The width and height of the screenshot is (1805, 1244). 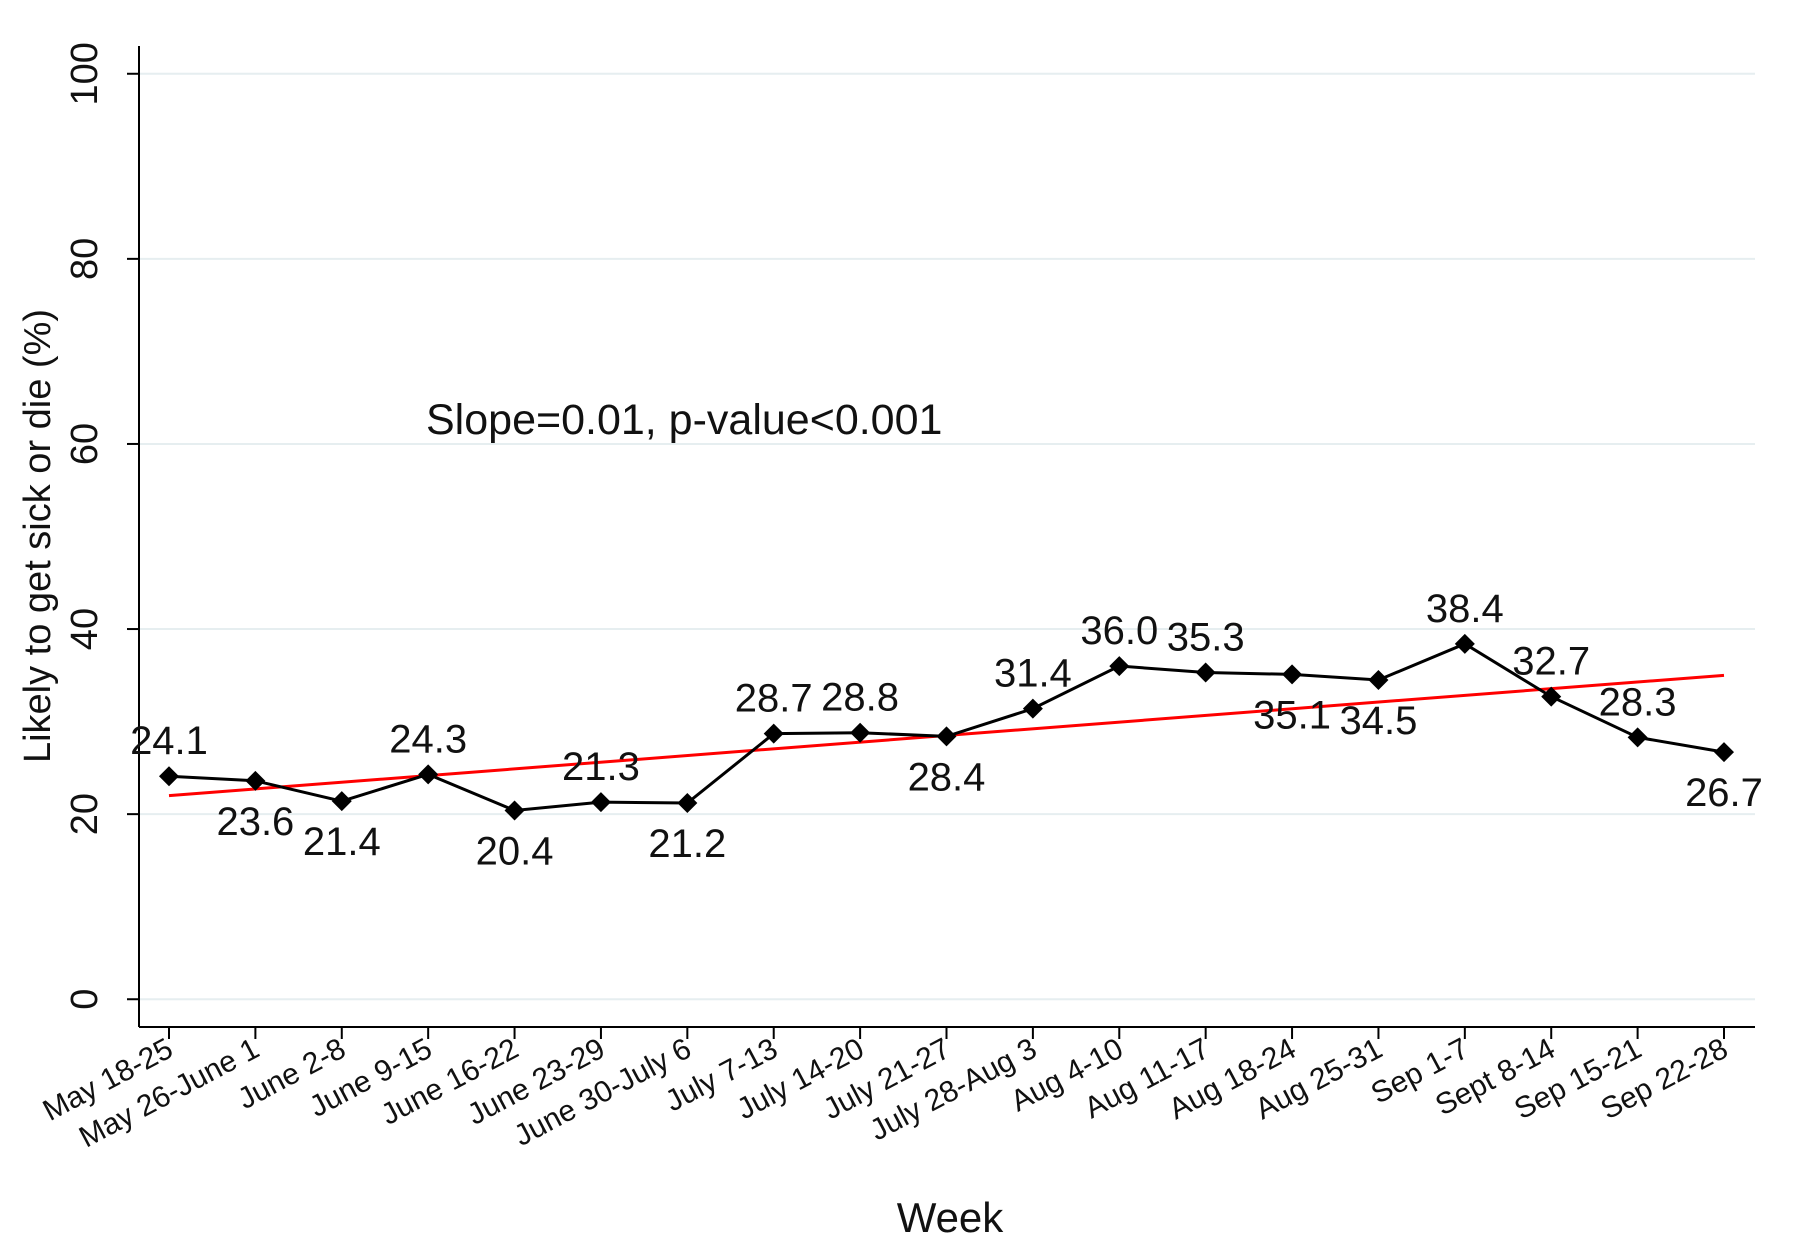 I want to click on data-label: 34.5, so click(x=1379, y=721).